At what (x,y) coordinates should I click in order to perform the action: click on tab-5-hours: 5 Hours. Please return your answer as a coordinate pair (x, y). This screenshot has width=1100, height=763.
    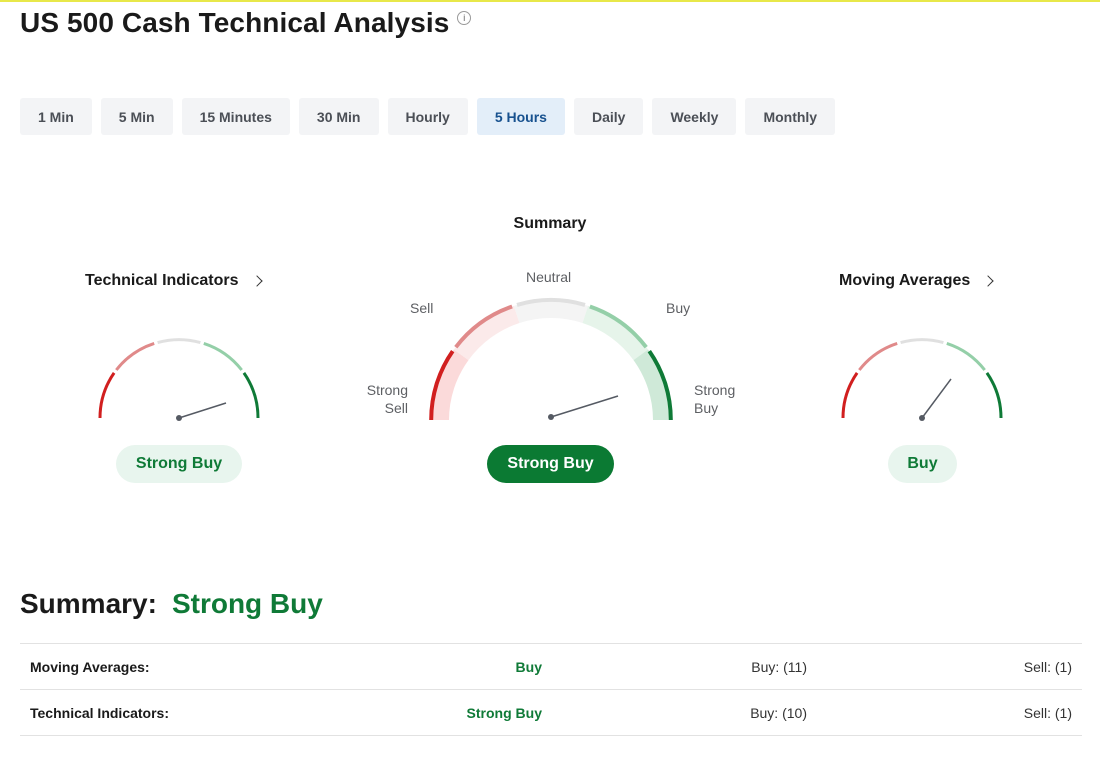
    Looking at the image, I should click on (520, 116).